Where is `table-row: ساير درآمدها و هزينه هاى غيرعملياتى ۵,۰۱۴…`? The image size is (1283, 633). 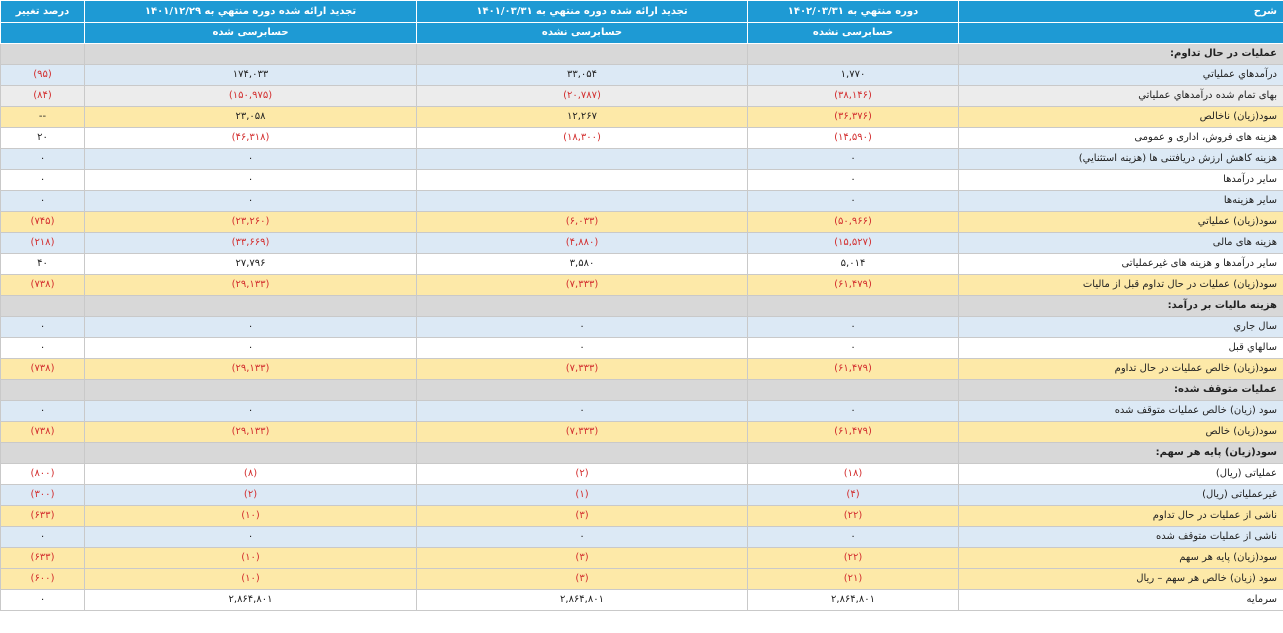 table-row: ساير درآمدها و هزينه هاى غيرعملياتى ۵,۰۱۴… is located at coordinates (641, 264).